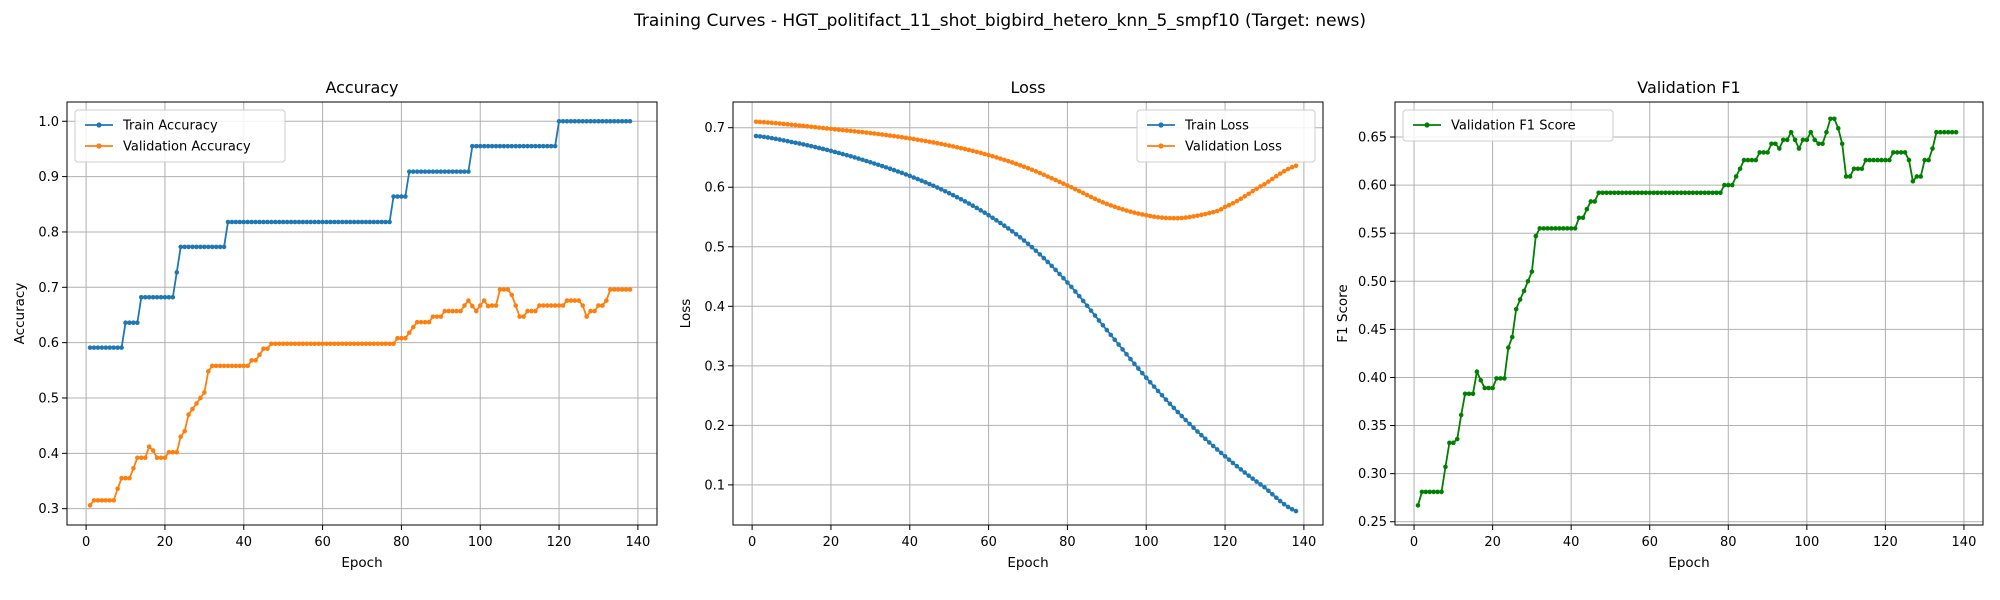  What do you see at coordinates (1508, 125) in the screenshot?
I see `legend-box` at bounding box center [1508, 125].